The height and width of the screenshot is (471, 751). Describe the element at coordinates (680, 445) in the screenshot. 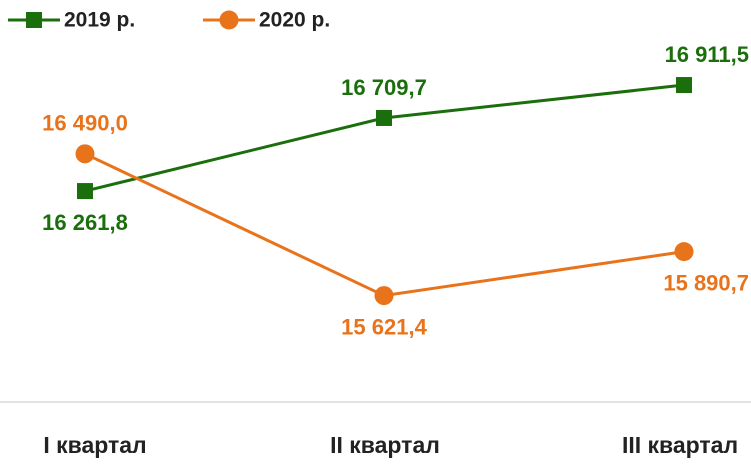

I see `x-tick-label: III квартал` at that location.